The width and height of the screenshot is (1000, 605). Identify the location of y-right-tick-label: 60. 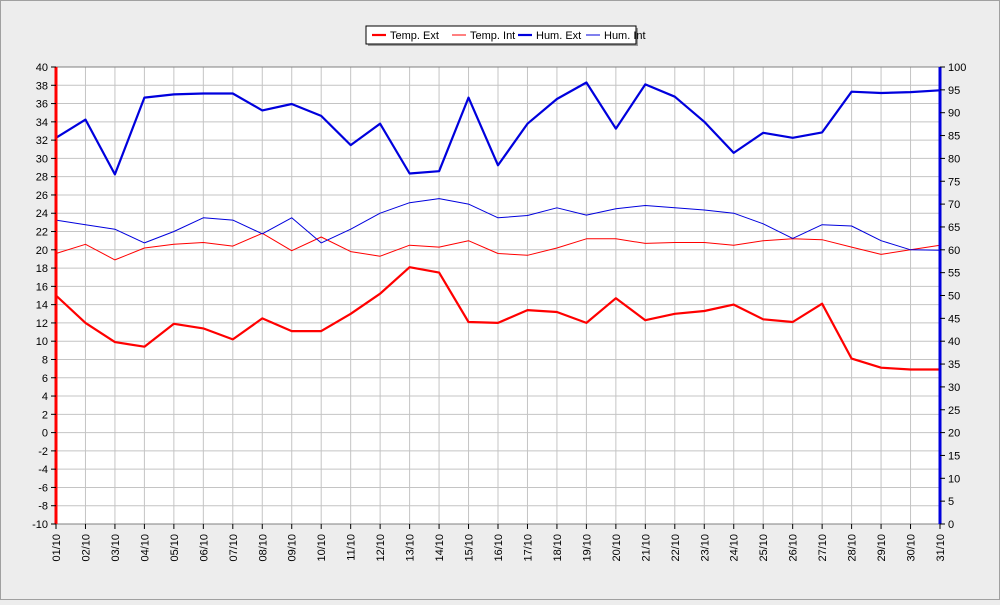
(954, 251).